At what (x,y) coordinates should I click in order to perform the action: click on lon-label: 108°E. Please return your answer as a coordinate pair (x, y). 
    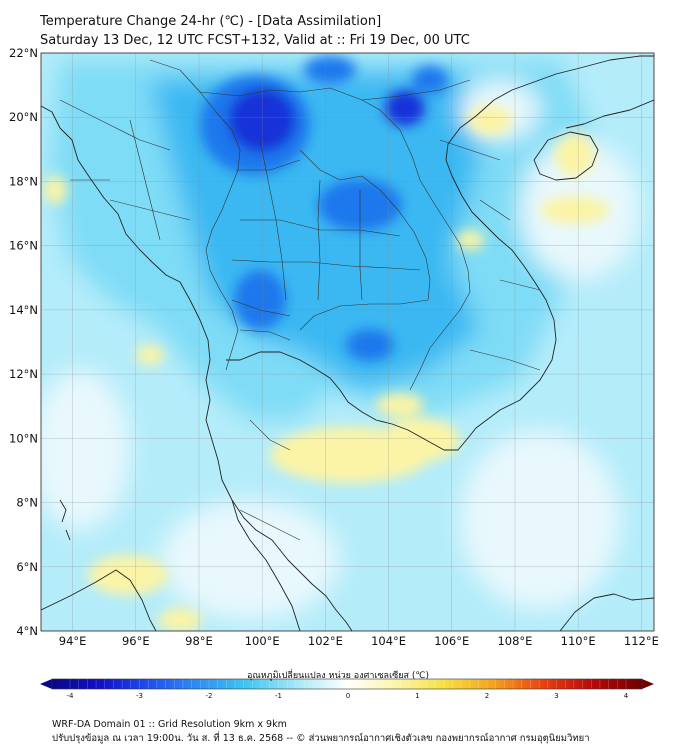
    Looking at the image, I should click on (514, 641).